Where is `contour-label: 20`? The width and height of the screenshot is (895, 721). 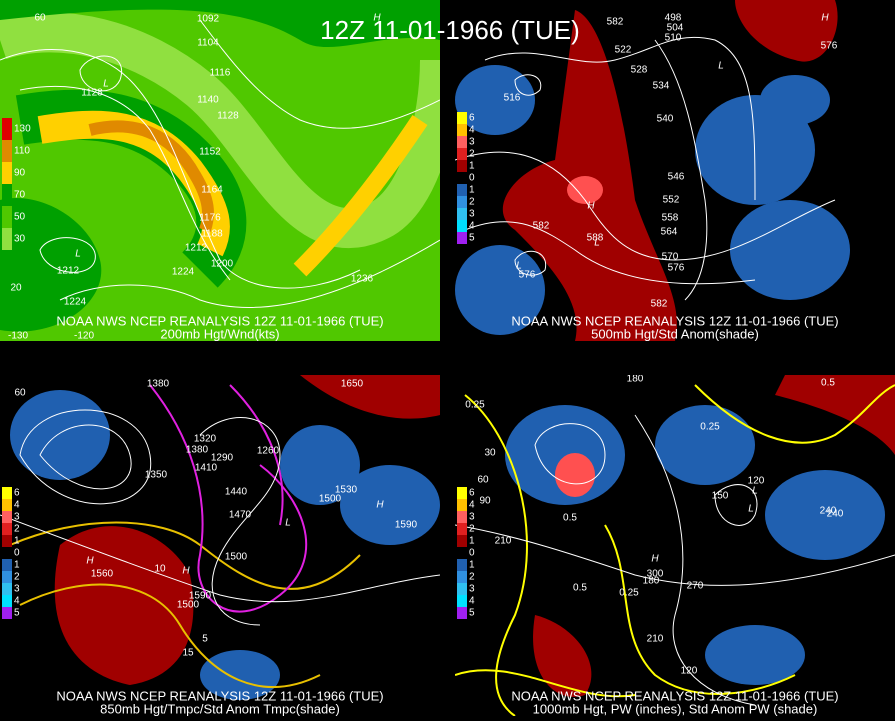 contour-label: 20 is located at coordinates (16, 288).